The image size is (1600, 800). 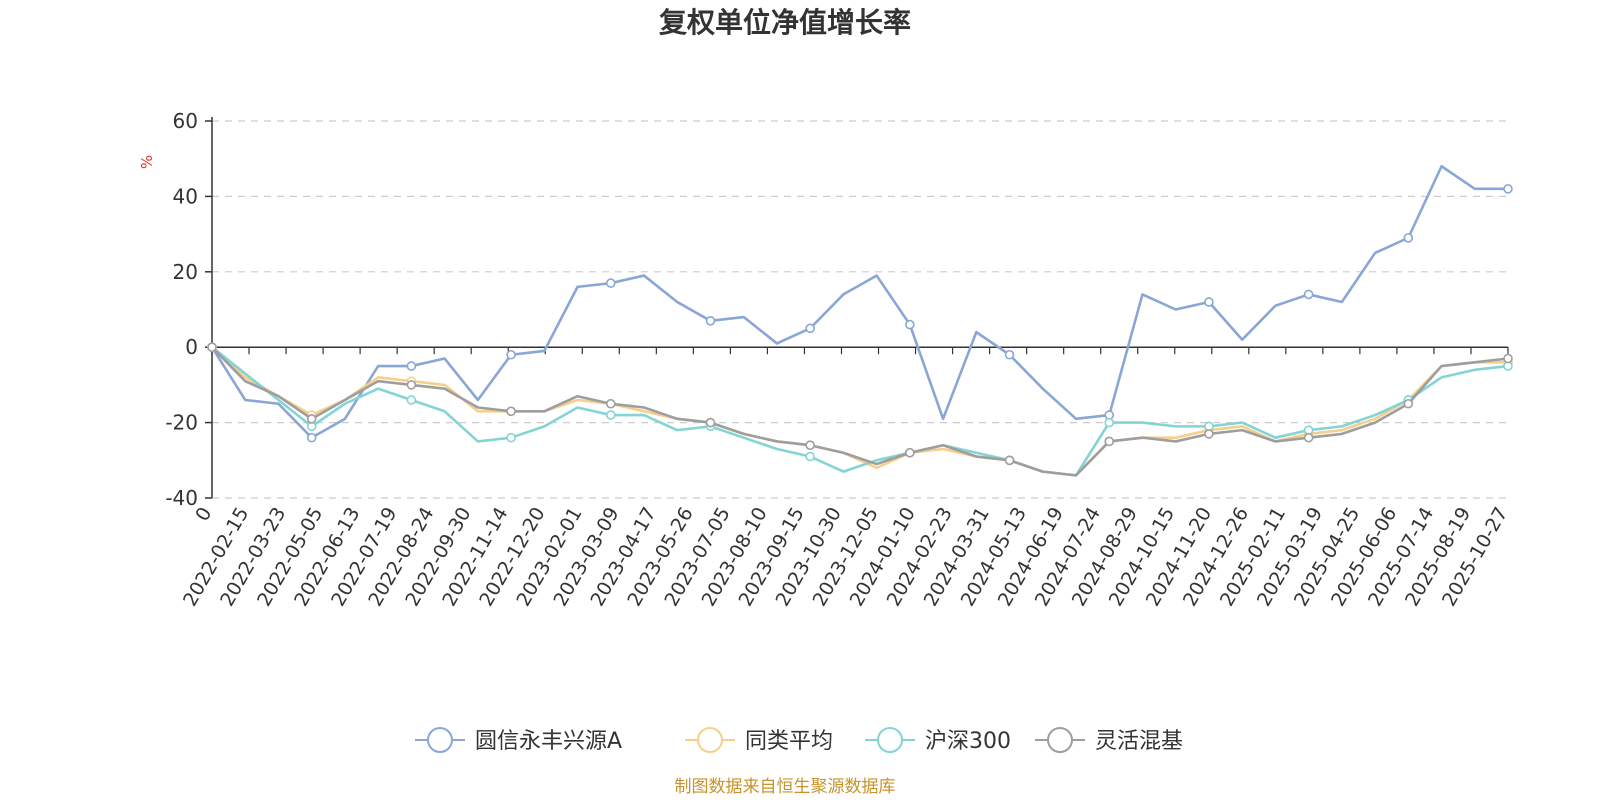 What do you see at coordinates (188, 309) in the screenshot?
I see `y-axis-ticks: 60 40 20 0 -20 -40` at bounding box center [188, 309].